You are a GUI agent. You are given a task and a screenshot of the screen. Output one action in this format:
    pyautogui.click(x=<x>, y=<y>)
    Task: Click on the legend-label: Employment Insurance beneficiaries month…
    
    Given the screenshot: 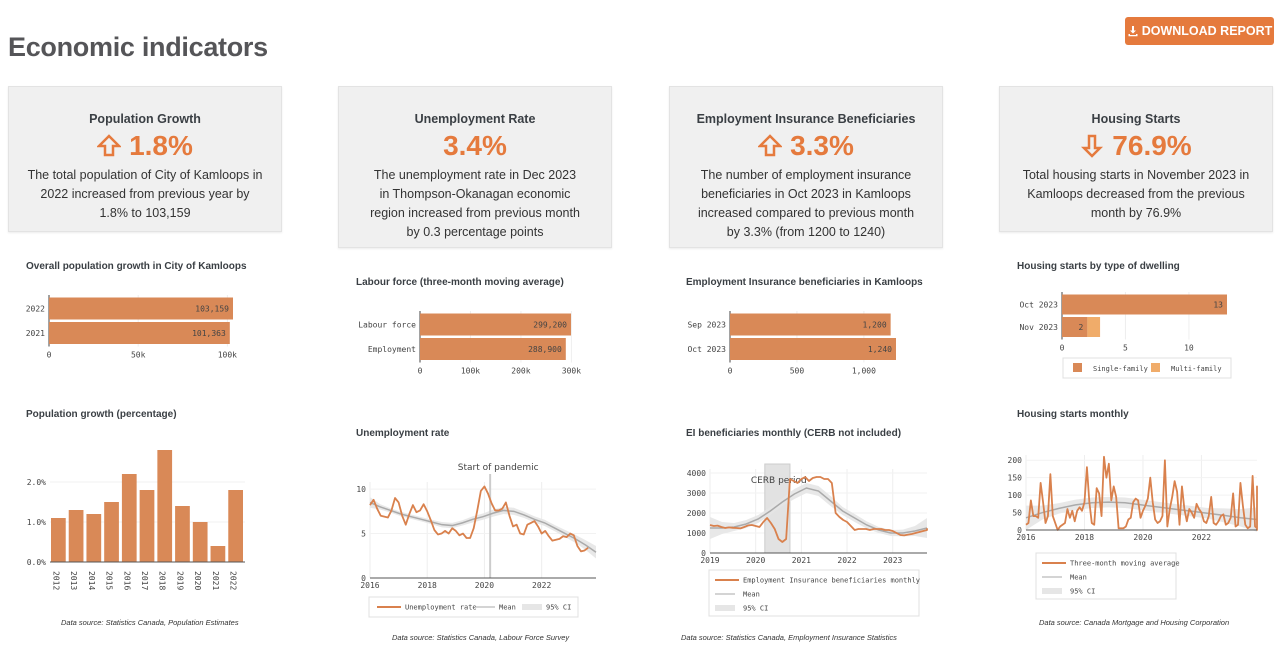 What is the action you would take?
    pyautogui.click(x=831, y=581)
    